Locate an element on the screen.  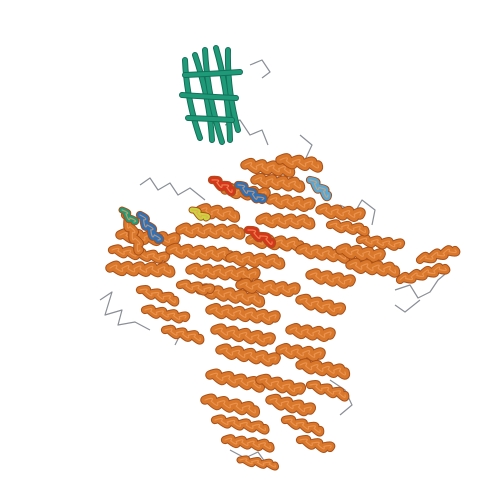
beta-sheet-domain is located at coordinates (211, 95).